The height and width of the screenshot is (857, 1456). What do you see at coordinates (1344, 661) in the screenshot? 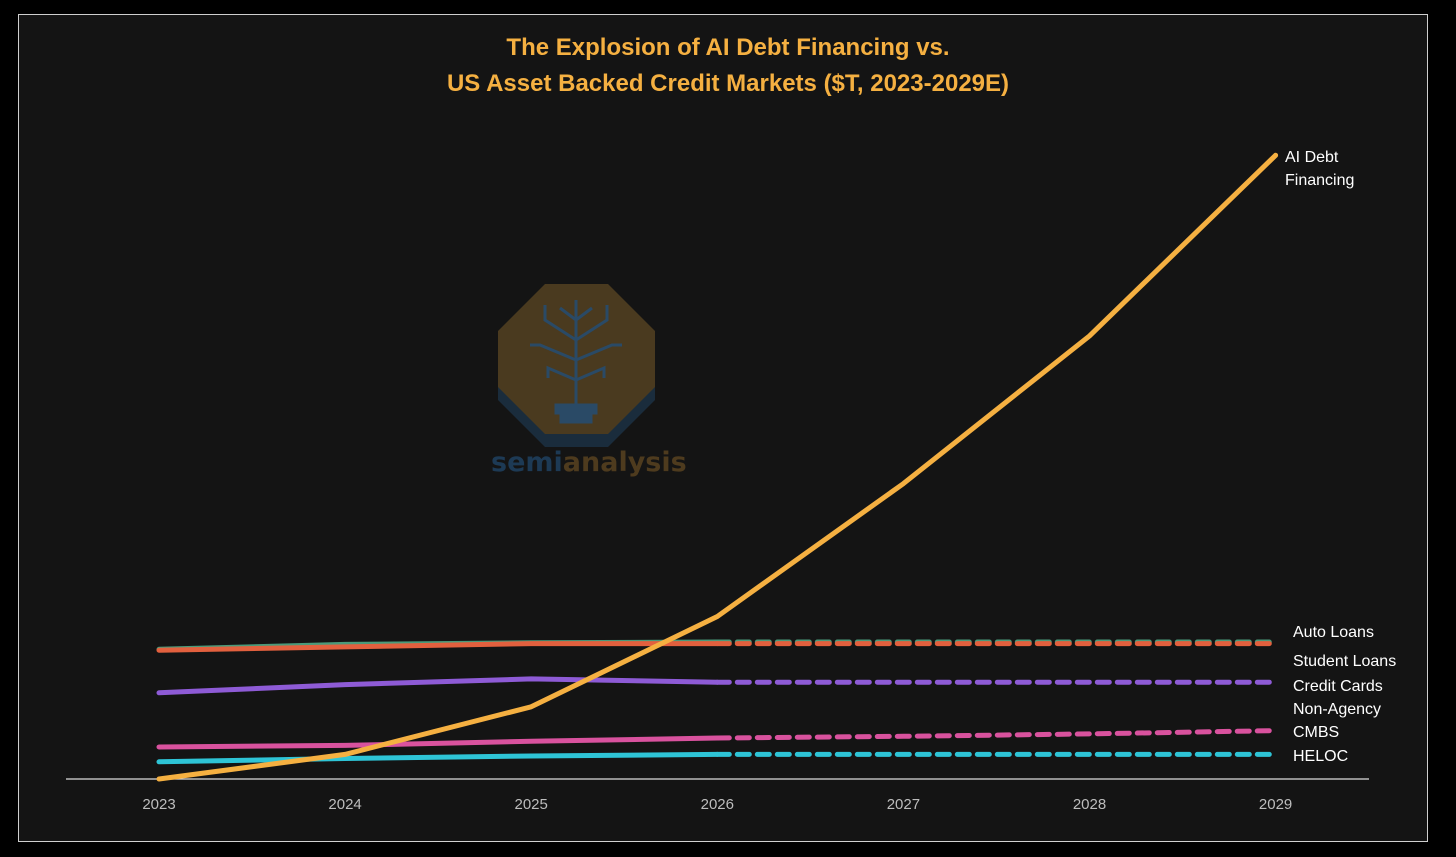
I see `series-label-student-loans: Student Loans` at bounding box center [1344, 661].